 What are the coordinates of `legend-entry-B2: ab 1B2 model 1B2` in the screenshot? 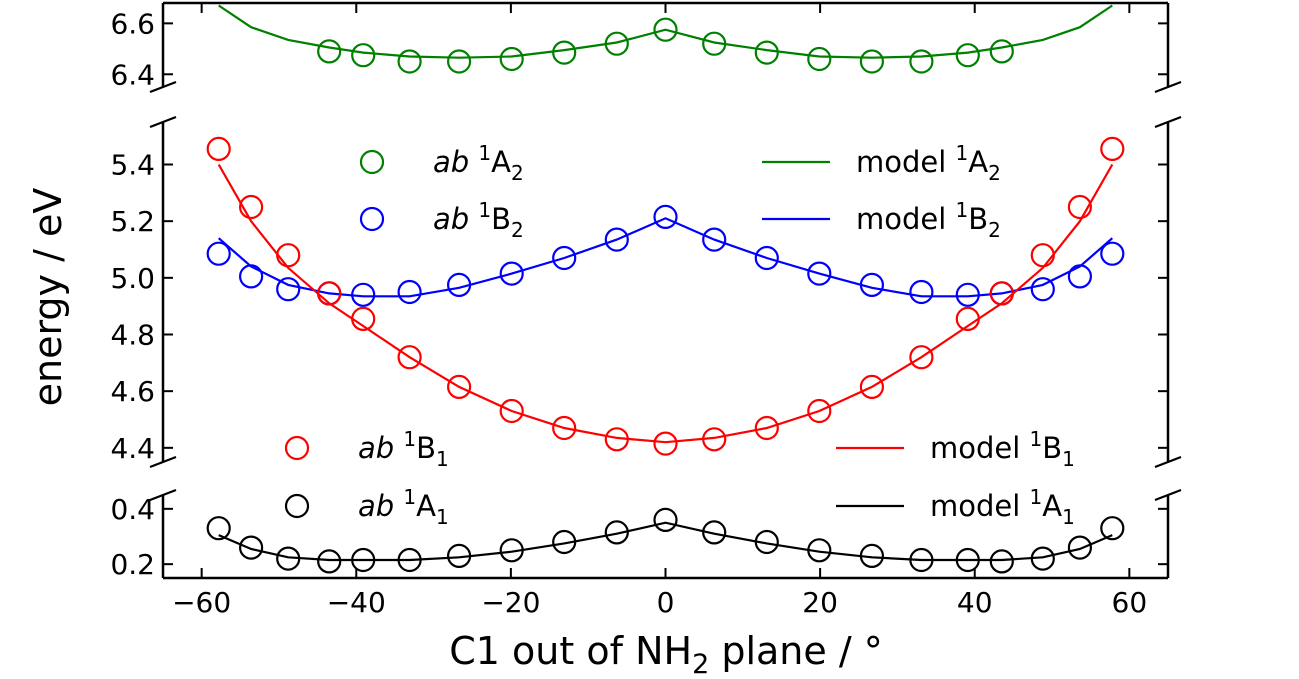 It's located at (680, 220).